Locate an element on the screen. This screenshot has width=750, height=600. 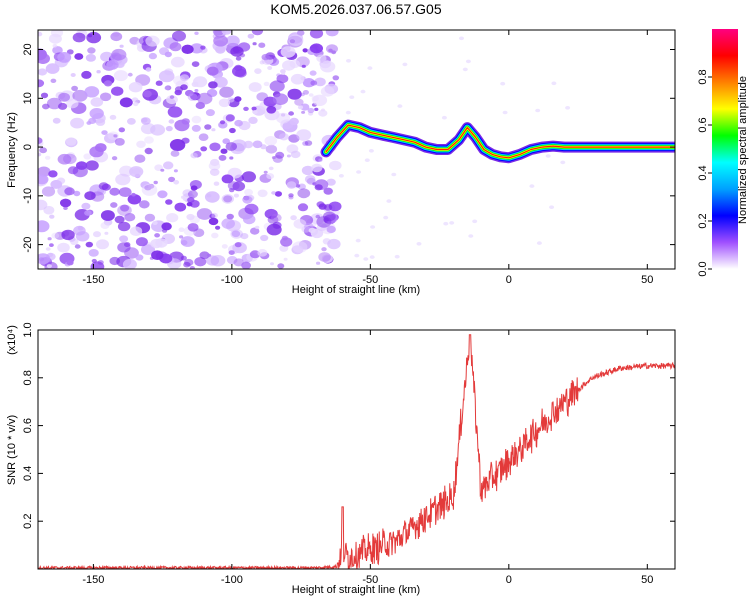
colorbar-ticks: 0.0 0.2 0.4 0.6 0.8 is located at coordinates (704, 173).